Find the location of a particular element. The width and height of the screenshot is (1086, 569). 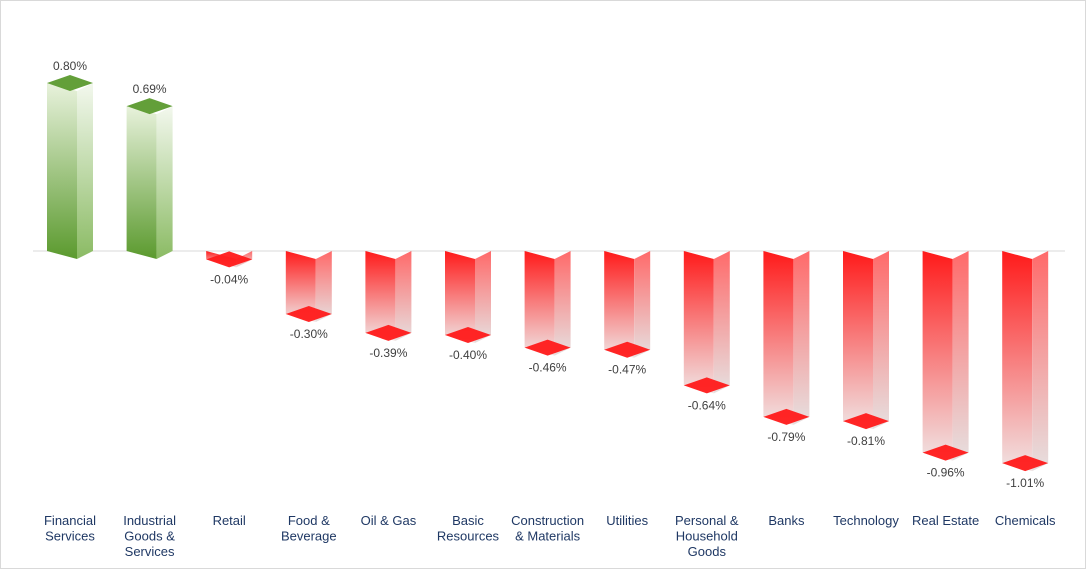

category-label: Oil & Gas is located at coordinates (389, 520).